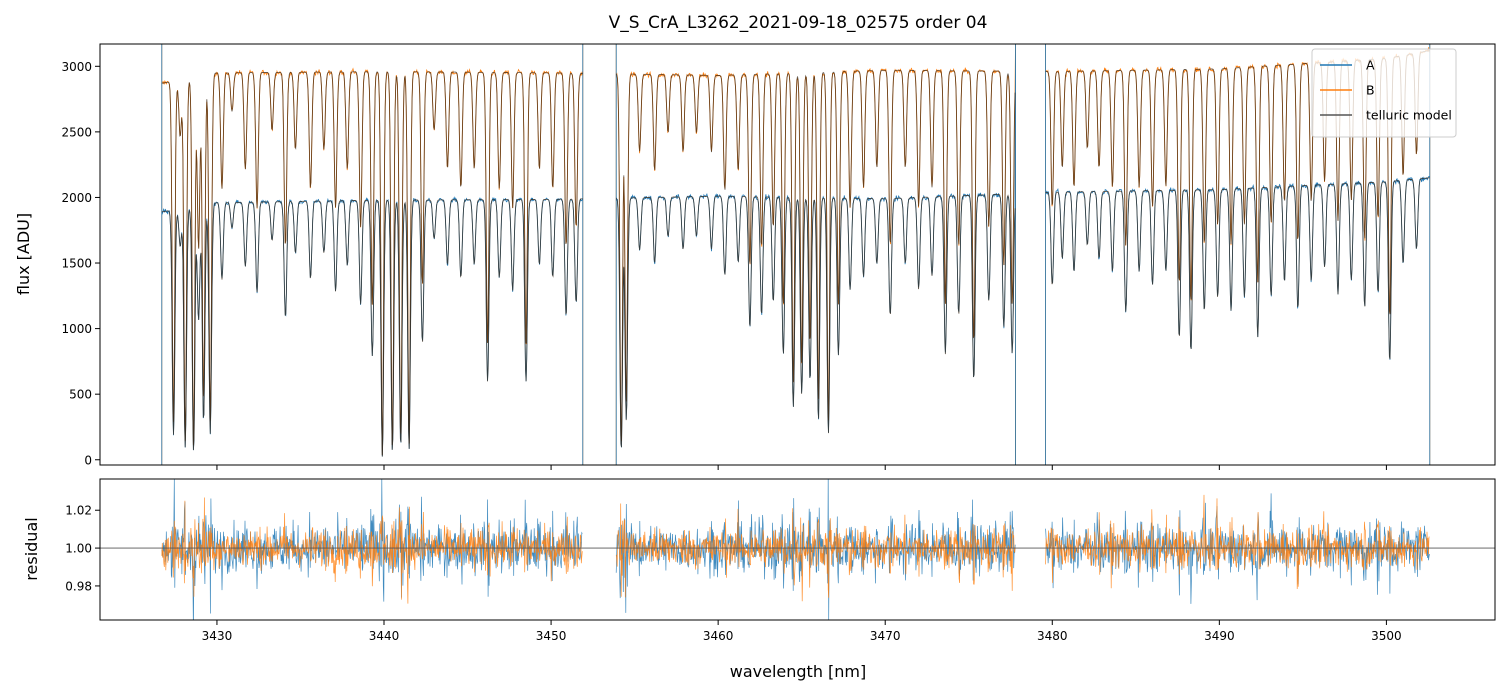 Image resolution: width=1510 pixels, height=700 pixels. What do you see at coordinates (76, 198) in the screenshot?
I see `flux-ytick-label: 2000` at bounding box center [76, 198].